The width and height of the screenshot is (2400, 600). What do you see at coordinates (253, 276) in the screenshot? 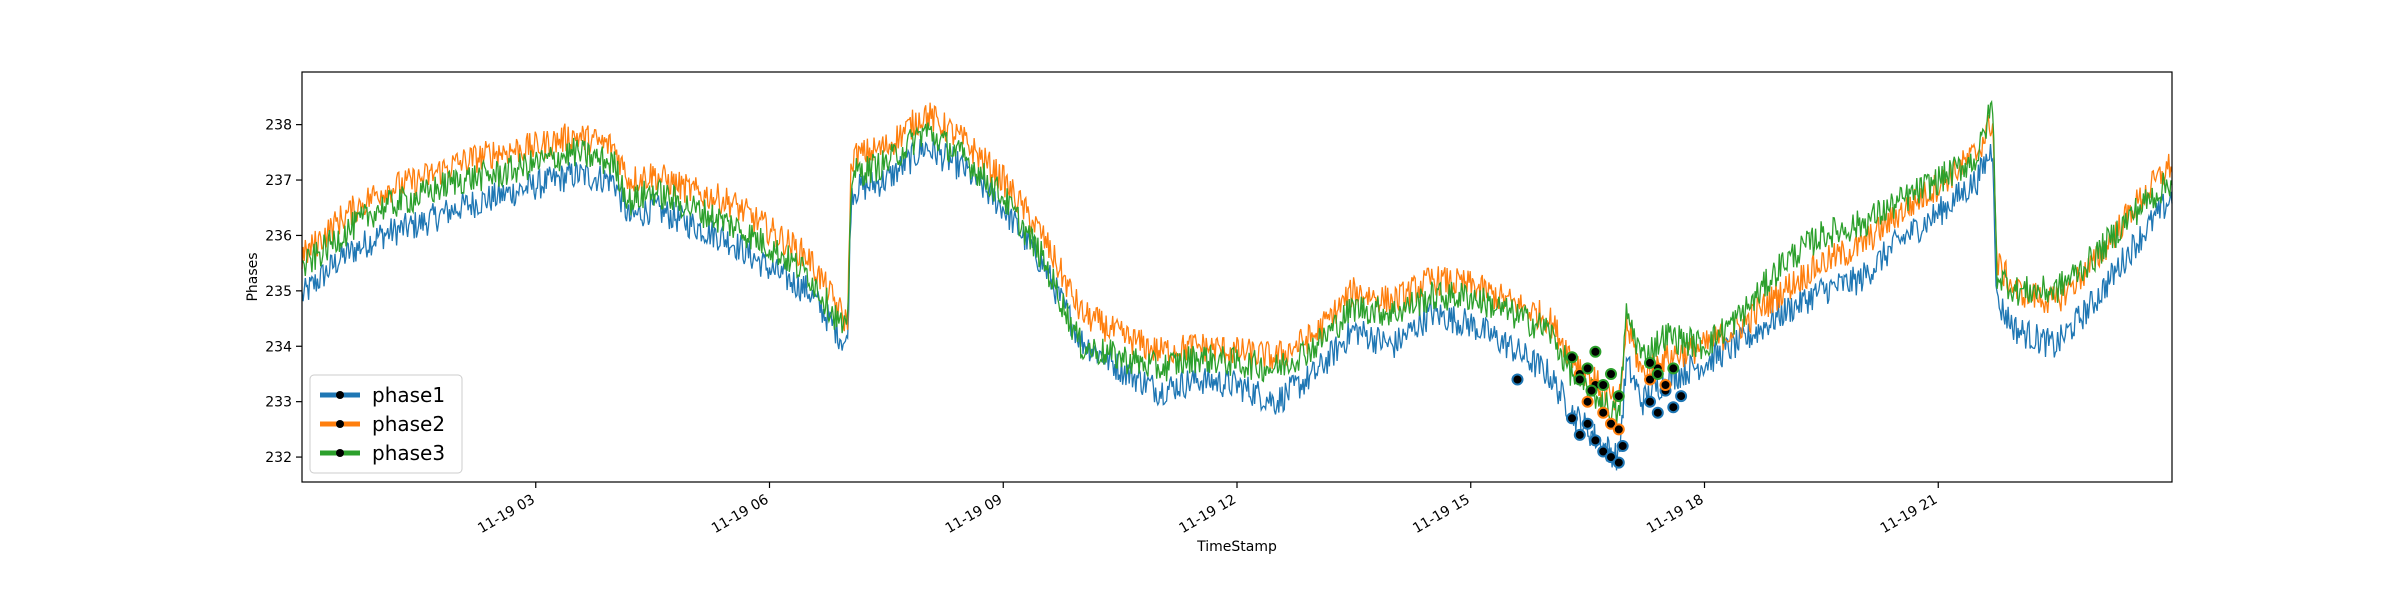
I see `y-axis-label: Phases` at bounding box center [253, 276].